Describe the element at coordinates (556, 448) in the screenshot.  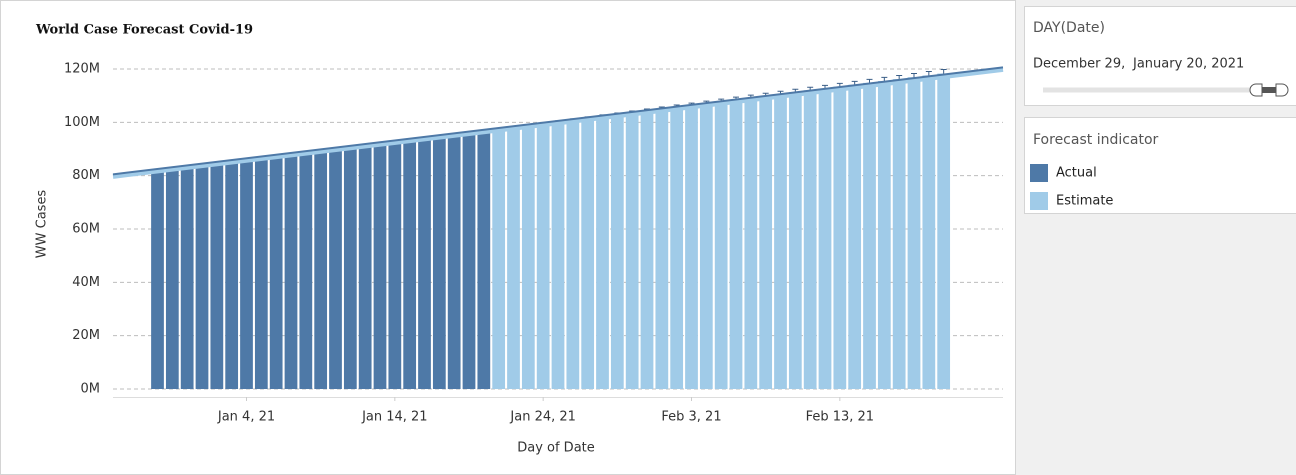
I see `x-axis-title: Day of Date` at that location.